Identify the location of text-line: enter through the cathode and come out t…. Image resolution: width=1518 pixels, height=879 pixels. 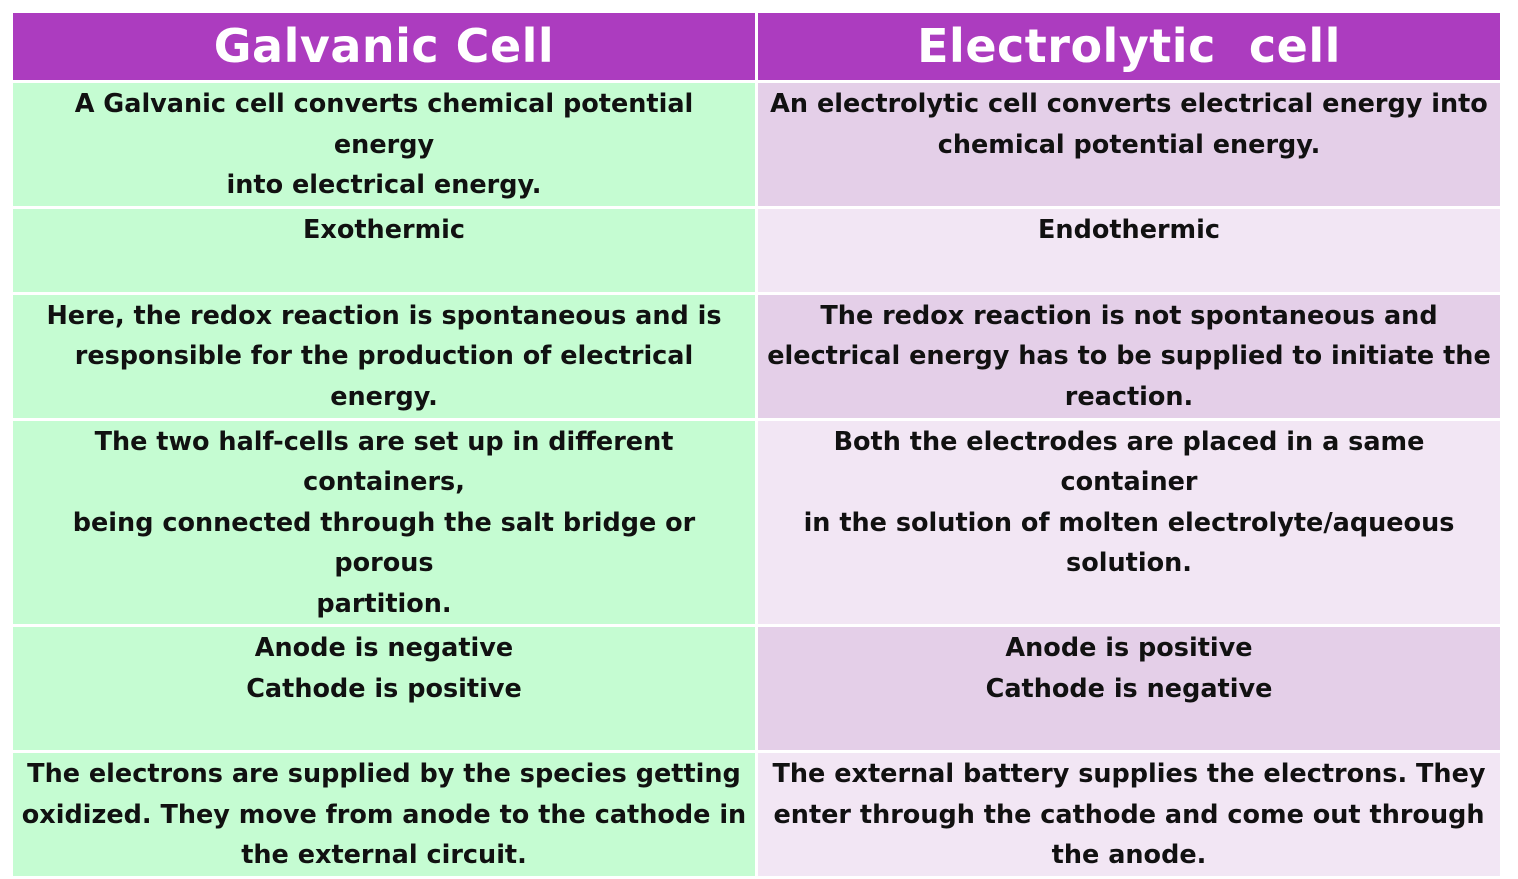
(1129, 814).